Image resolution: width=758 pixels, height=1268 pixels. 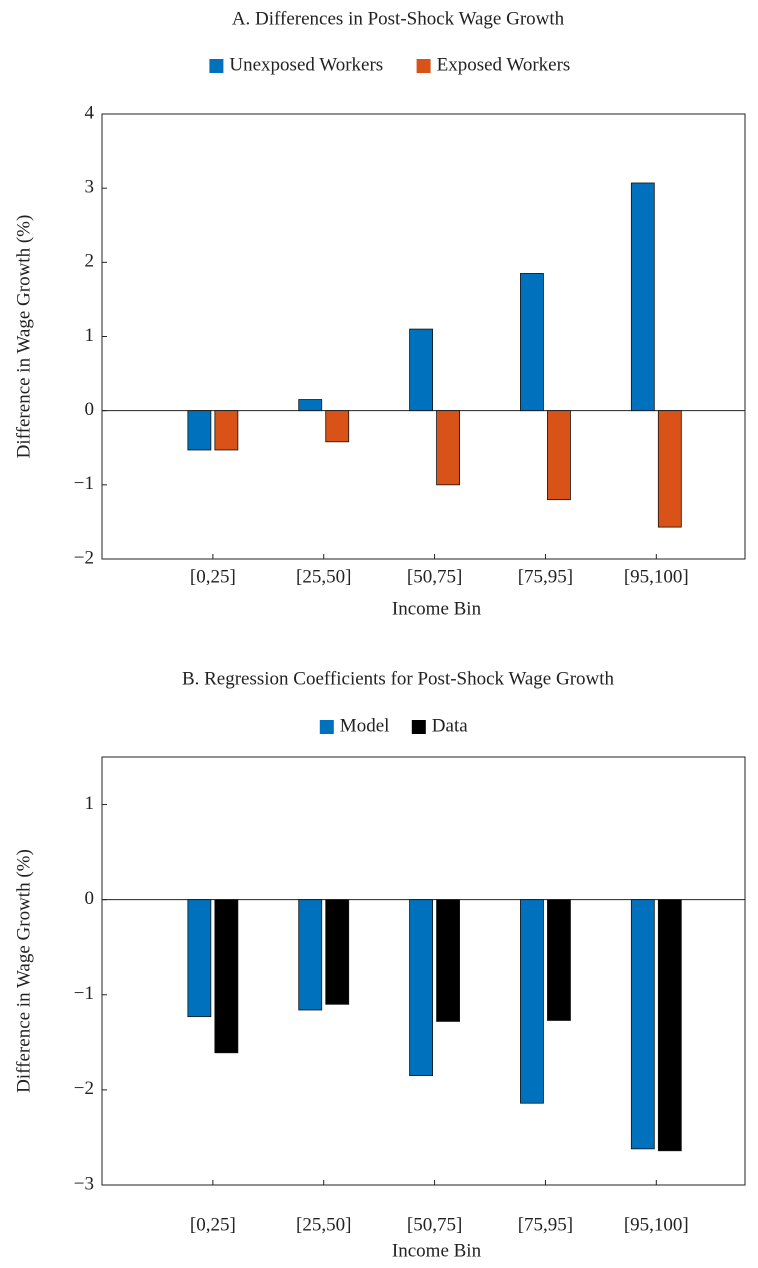 I want to click on y-tick-label: 2, so click(x=90, y=261).